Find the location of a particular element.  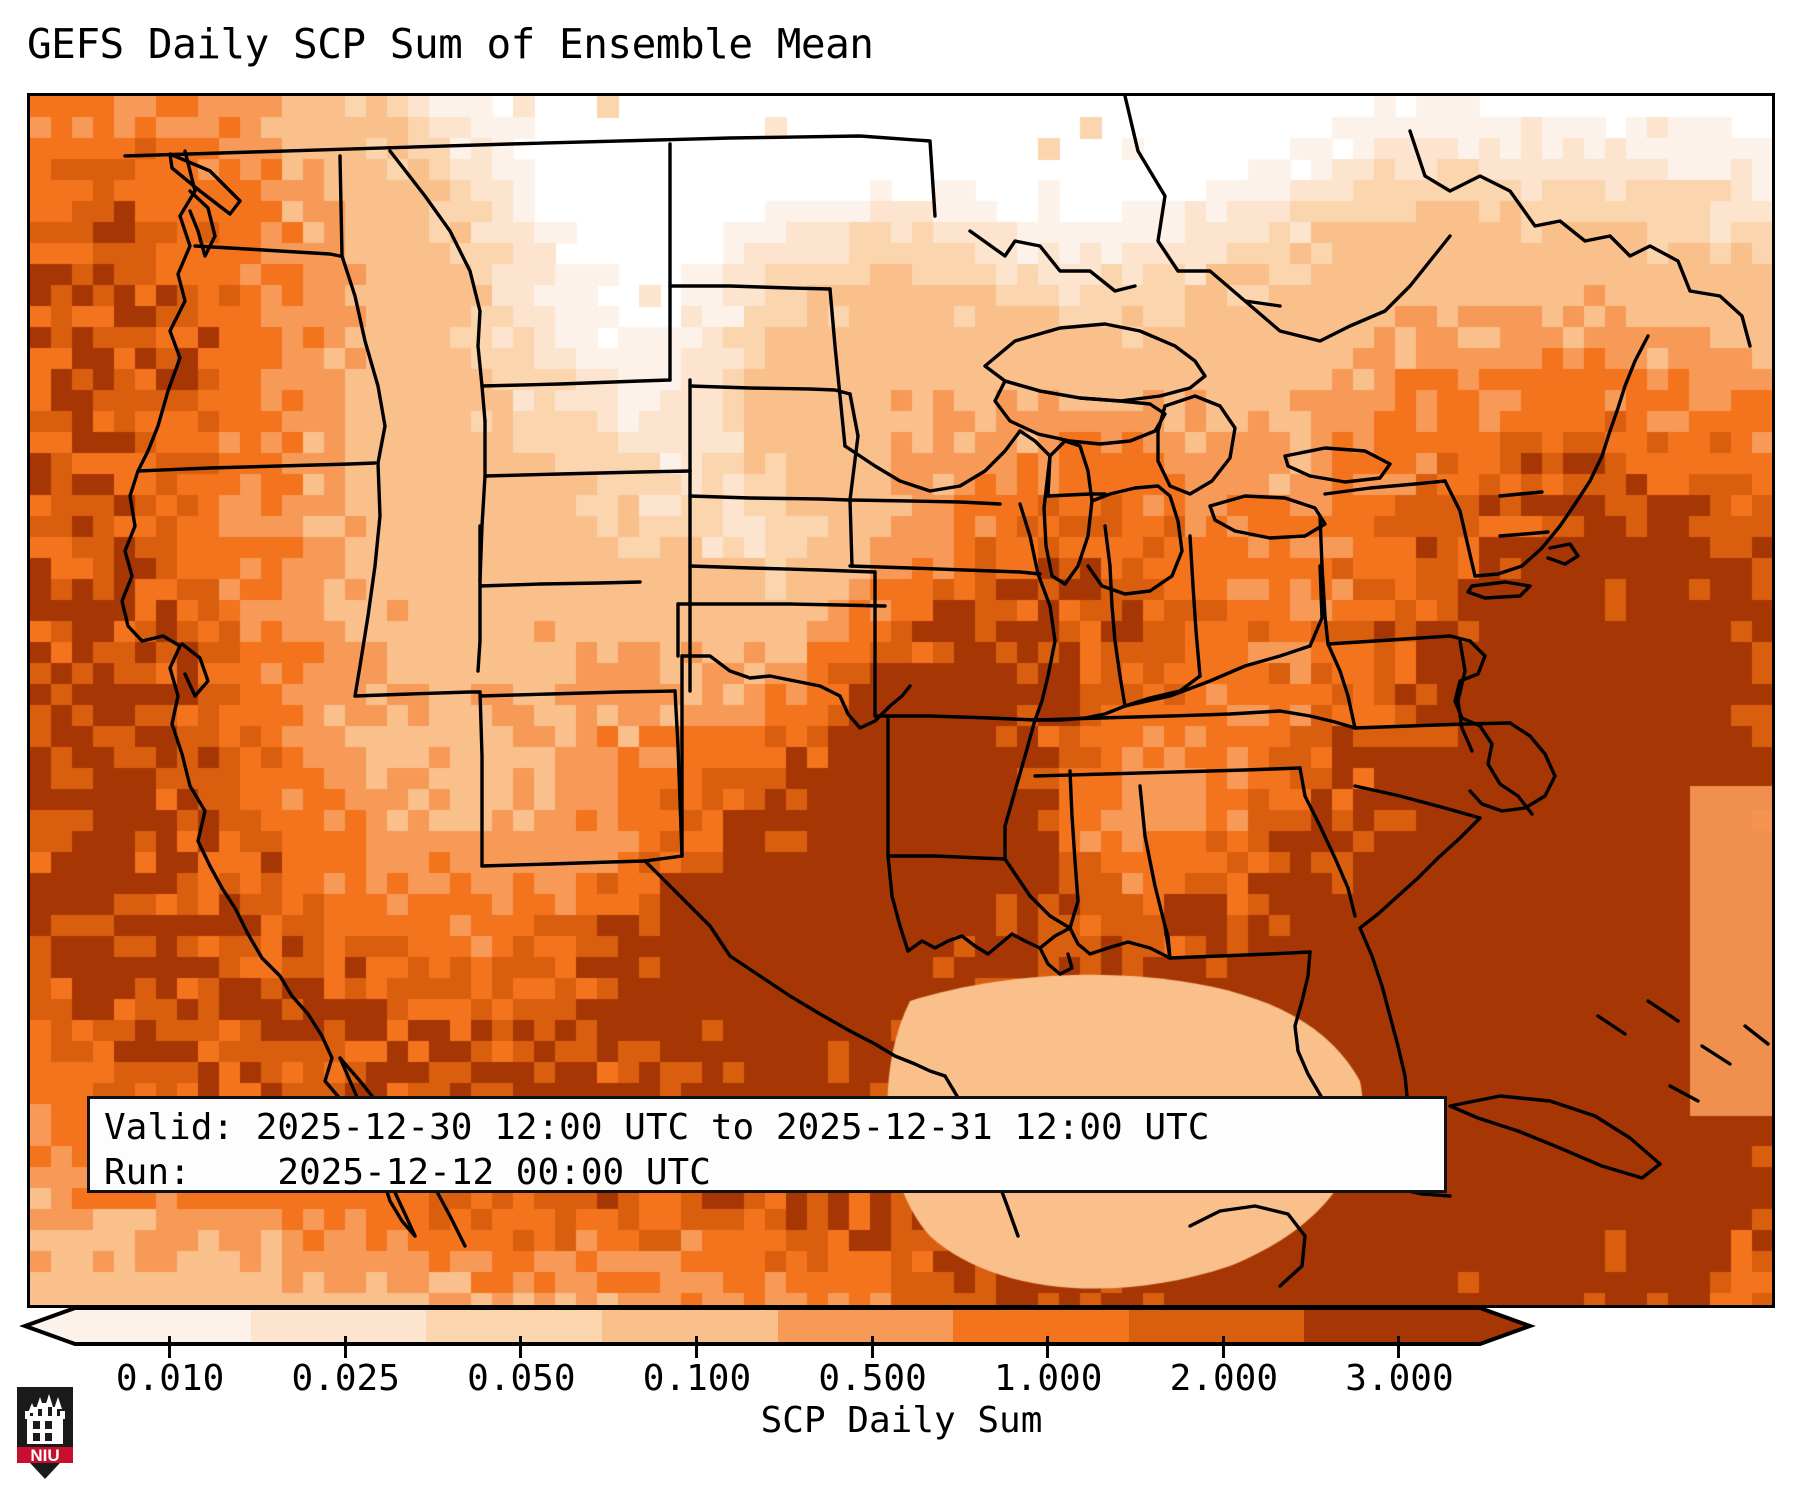

cuba is located at coordinates (1555, 1137).